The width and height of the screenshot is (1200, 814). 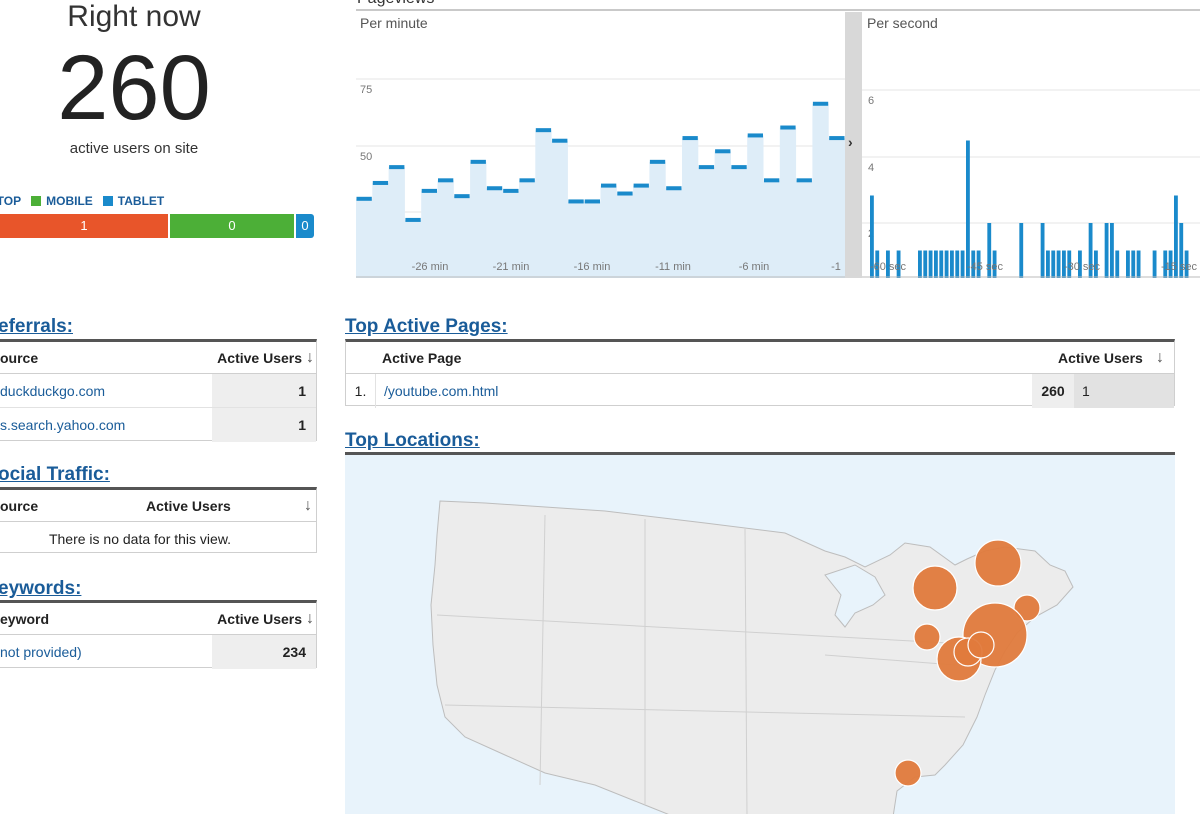 What do you see at coordinates (985, 267) in the screenshot?
I see `x-tick-label: -45 sec` at bounding box center [985, 267].